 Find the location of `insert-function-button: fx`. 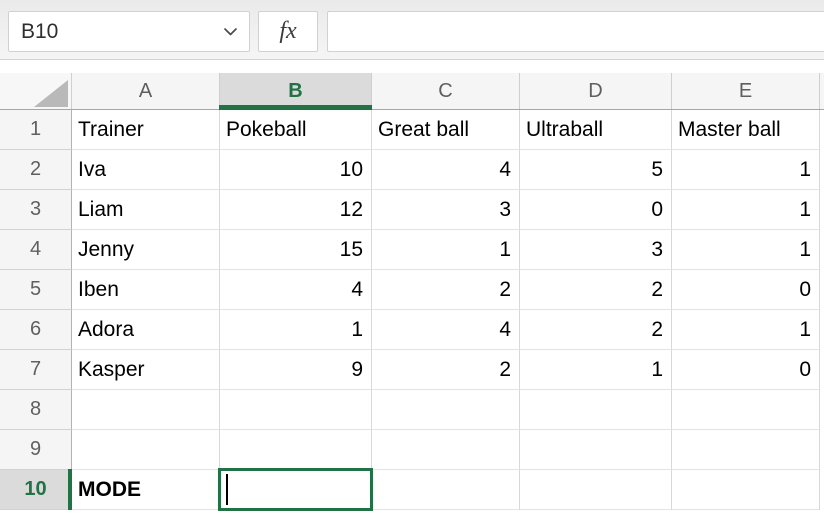

insert-function-button: fx is located at coordinates (288, 31).